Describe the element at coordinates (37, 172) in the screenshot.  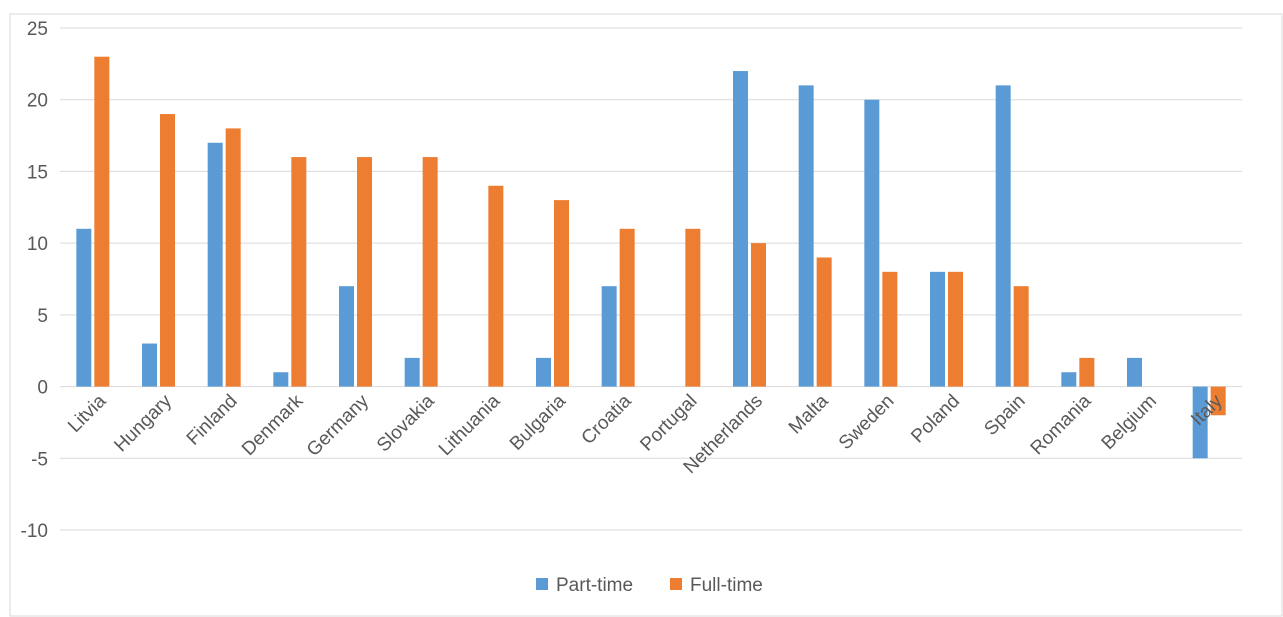
I see `y-tick-label: 15` at that location.